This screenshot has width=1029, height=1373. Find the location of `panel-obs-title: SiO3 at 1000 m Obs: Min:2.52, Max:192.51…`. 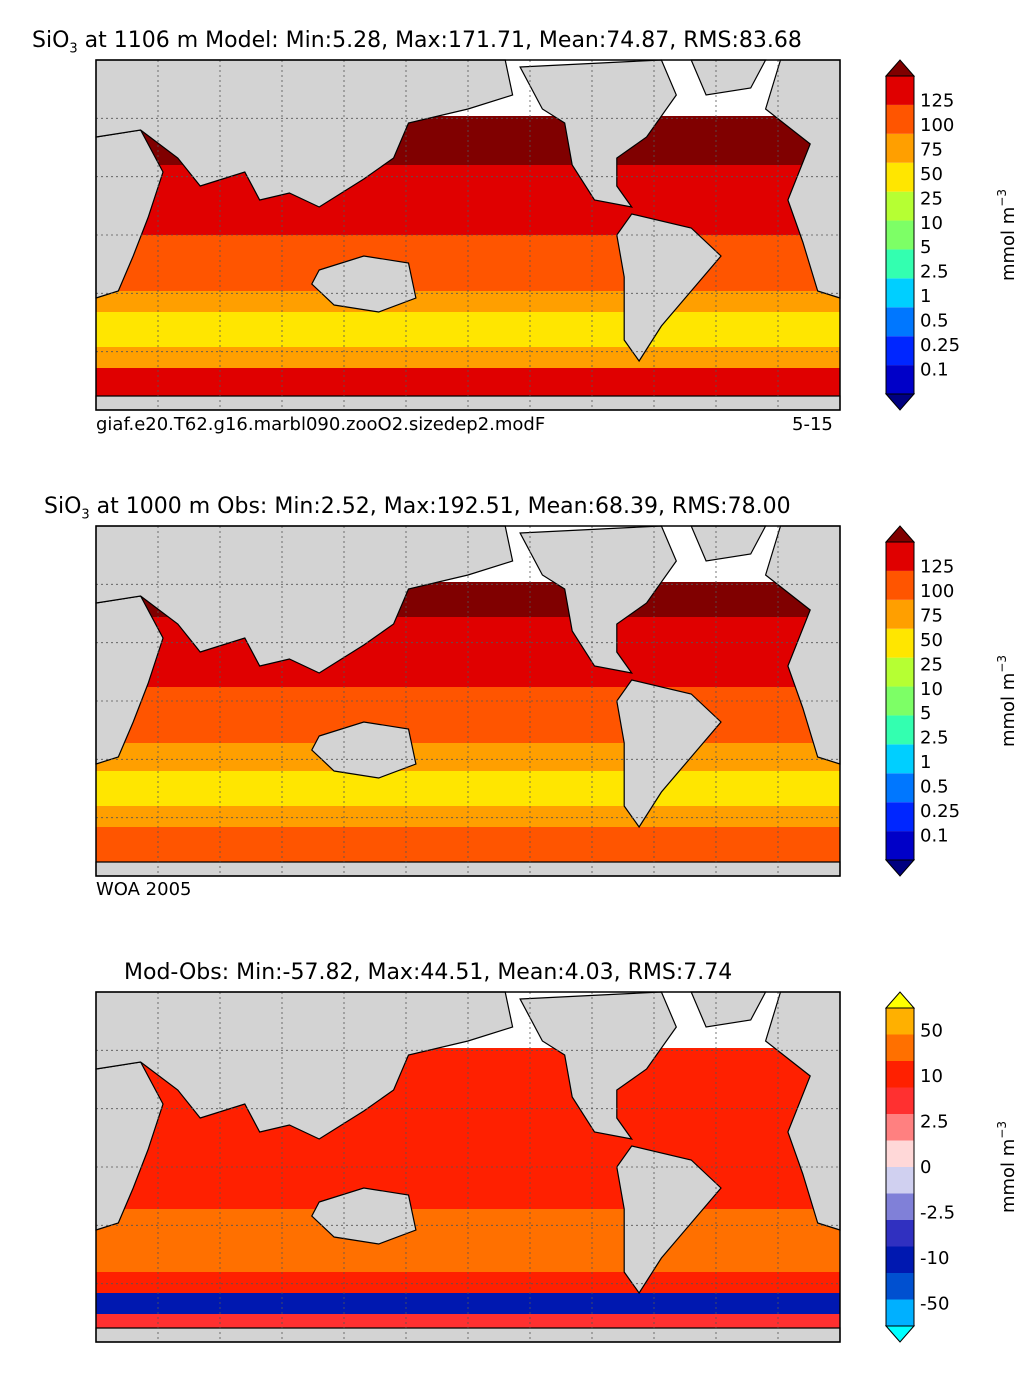

panel-obs-title: SiO3 at 1000 m Obs: Min:2.52, Max:192.51… is located at coordinates (417, 508).